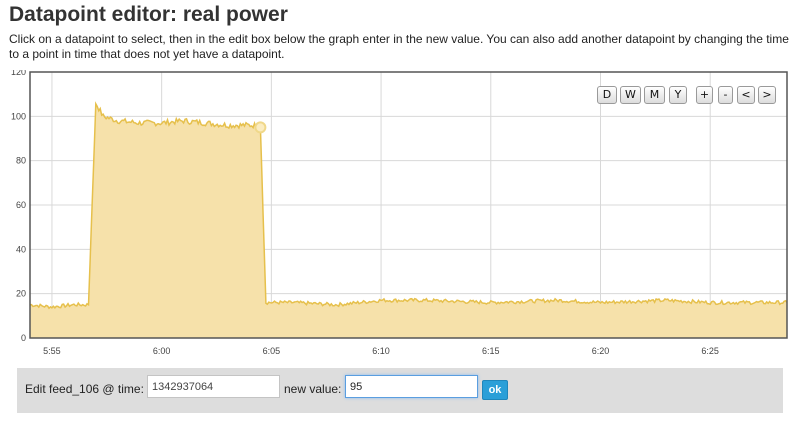 The height and width of the screenshot is (423, 798). What do you see at coordinates (260, 127) in the screenshot?
I see `selected-datapoint` at bounding box center [260, 127].